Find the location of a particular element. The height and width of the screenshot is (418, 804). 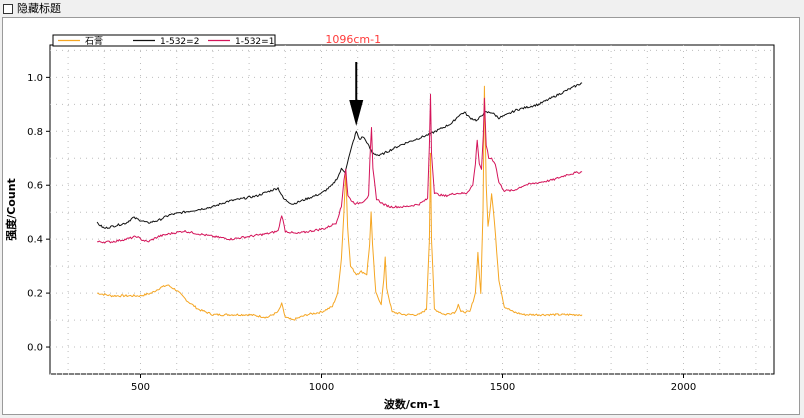

x-tick-label: 2000 is located at coordinates (683, 387).